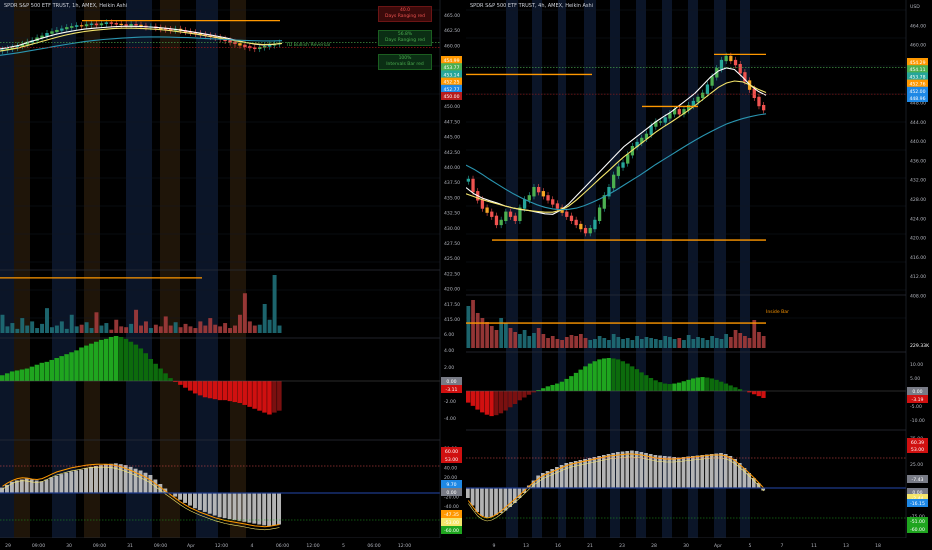 The height and width of the screenshot is (550, 932). I want to click on oscillator-axis-label: 20.00, so click(450, 478).